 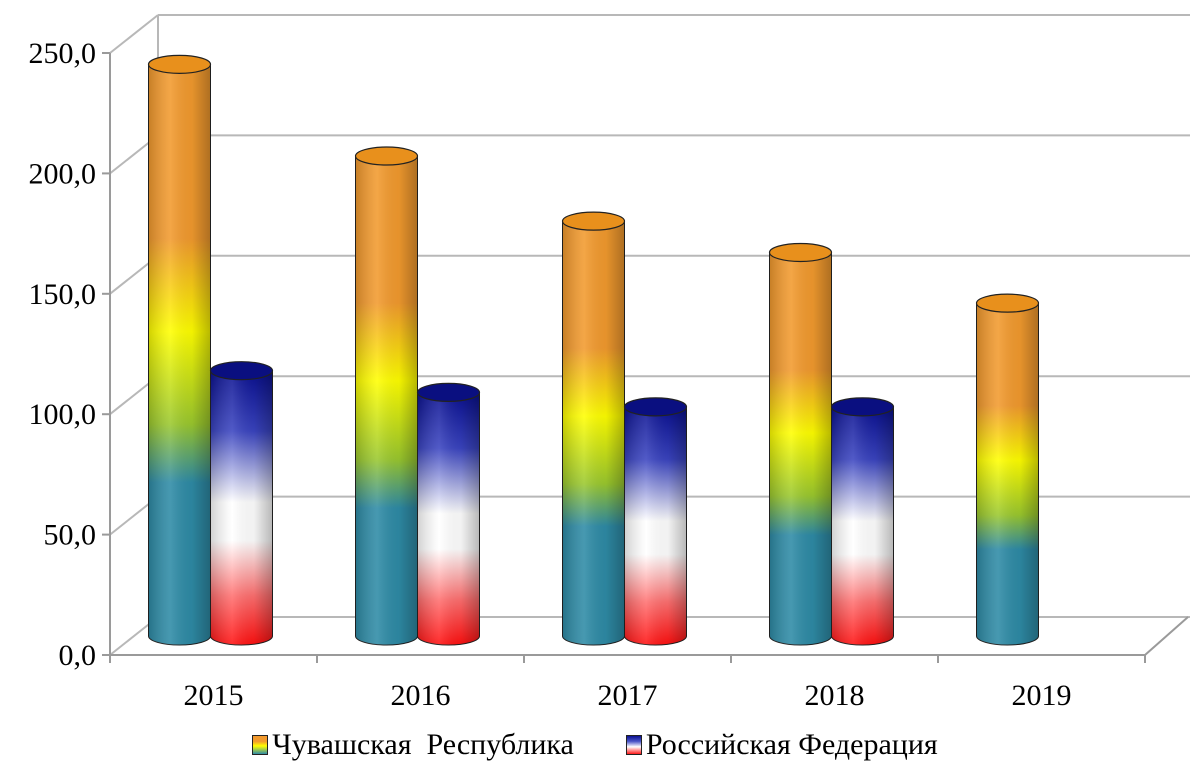 What do you see at coordinates (63, 294) in the screenshot?
I see `y-tick-label: 150,0` at bounding box center [63, 294].